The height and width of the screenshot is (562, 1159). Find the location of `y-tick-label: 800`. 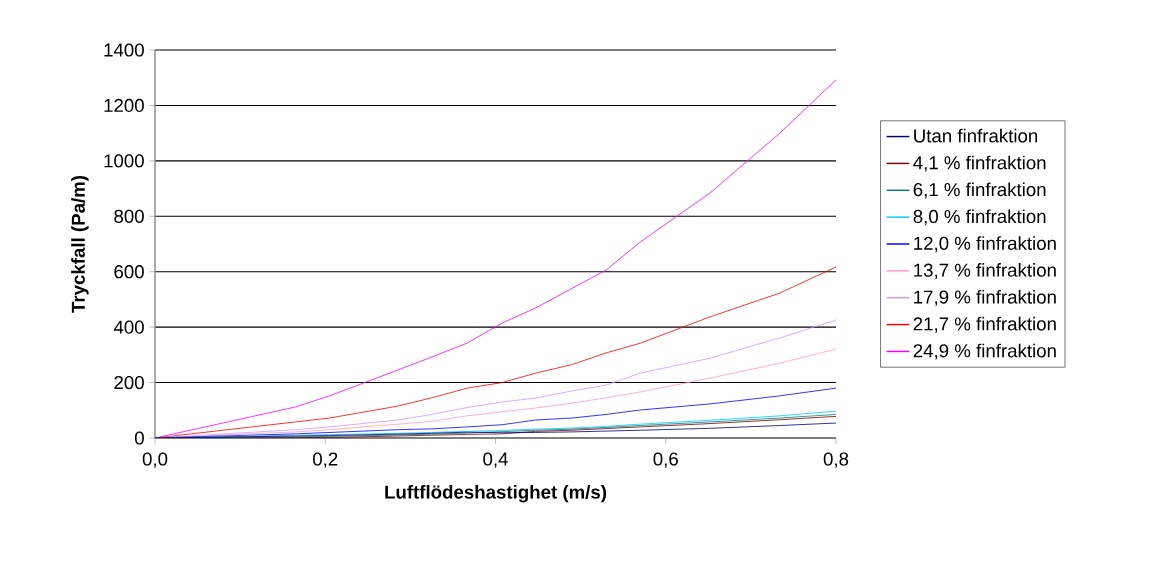

y-tick-label: 800 is located at coordinates (129, 216).